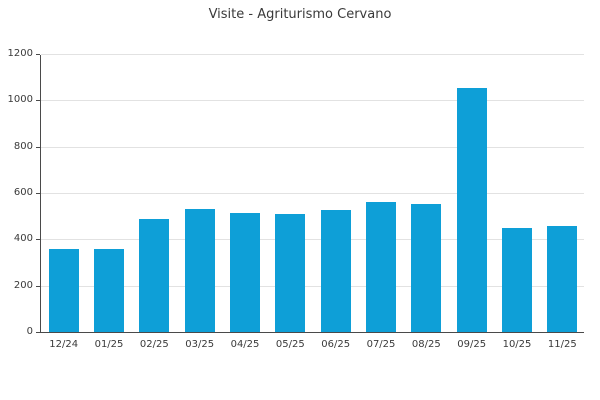 Image resolution: width=600 pixels, height=400 pixels. Describe the element at coordinates (64, 344) in the screenshot. I see `x-tick-label-12-24: 12/24` at that location.